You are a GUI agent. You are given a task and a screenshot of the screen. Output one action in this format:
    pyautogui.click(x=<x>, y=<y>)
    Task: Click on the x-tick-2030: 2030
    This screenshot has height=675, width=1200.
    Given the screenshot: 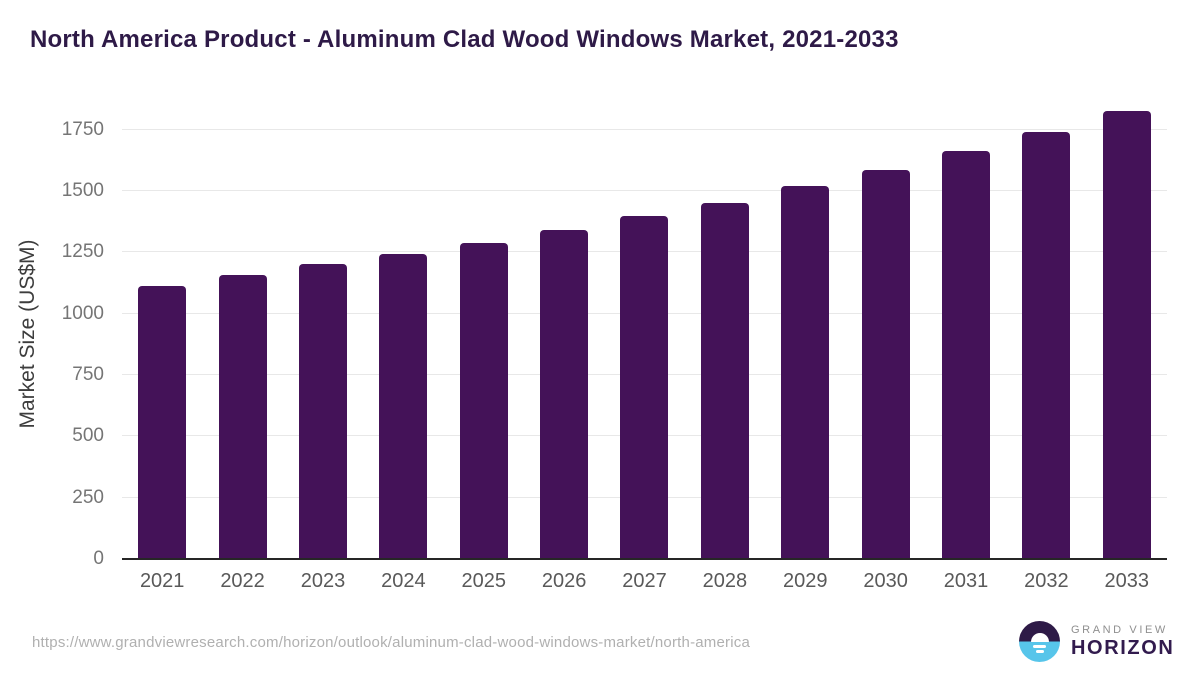 What is the action you would take?
    pyautogui.click(x=885, y=581)
    